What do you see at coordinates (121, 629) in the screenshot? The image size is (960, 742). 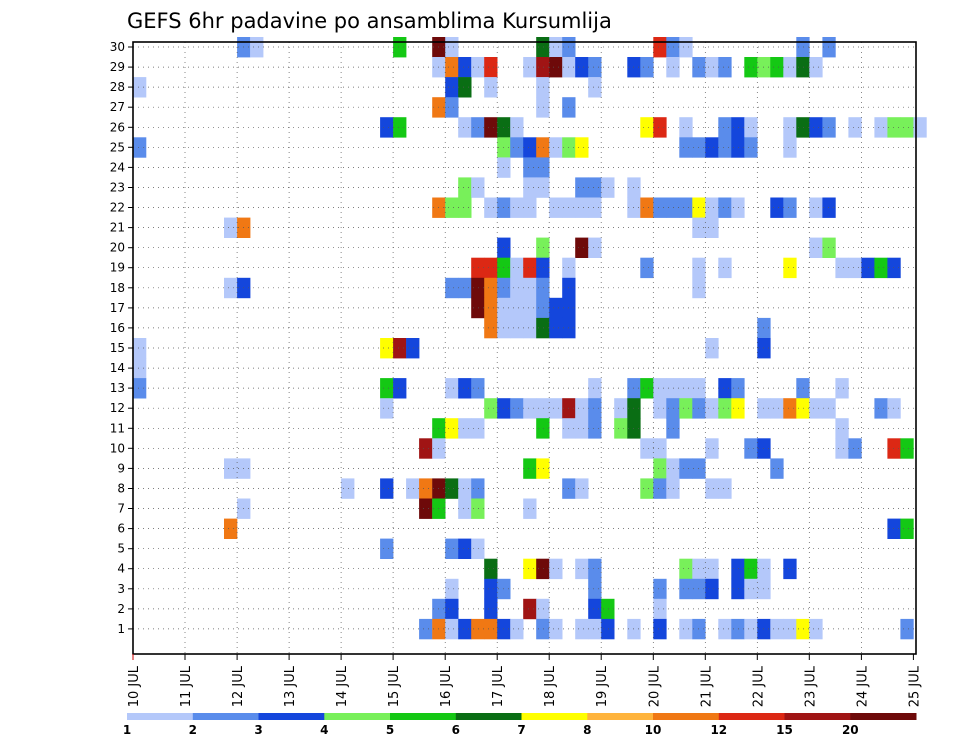 I see `y-tick-label: 1` at bounding box center [121, 629].